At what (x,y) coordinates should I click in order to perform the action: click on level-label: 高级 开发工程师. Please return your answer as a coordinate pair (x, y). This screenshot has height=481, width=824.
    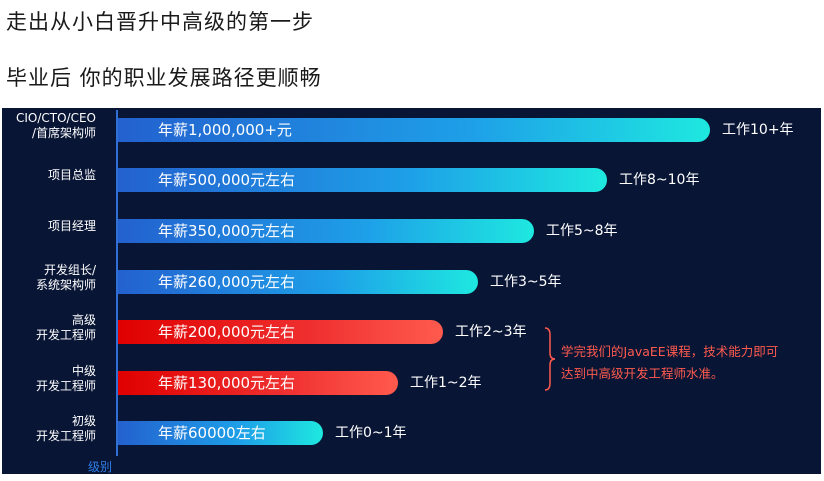
    Looking at the image, I should click on (65, 327).